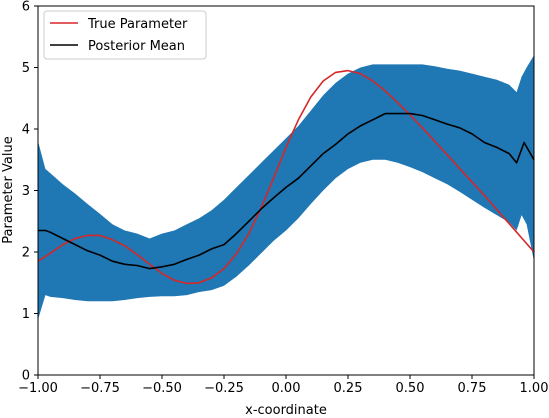 The image size is (549, 418). Describe the element at coordinates (348, 388) in the screenshot. I see `x-tick-label: 0.25` at that location.